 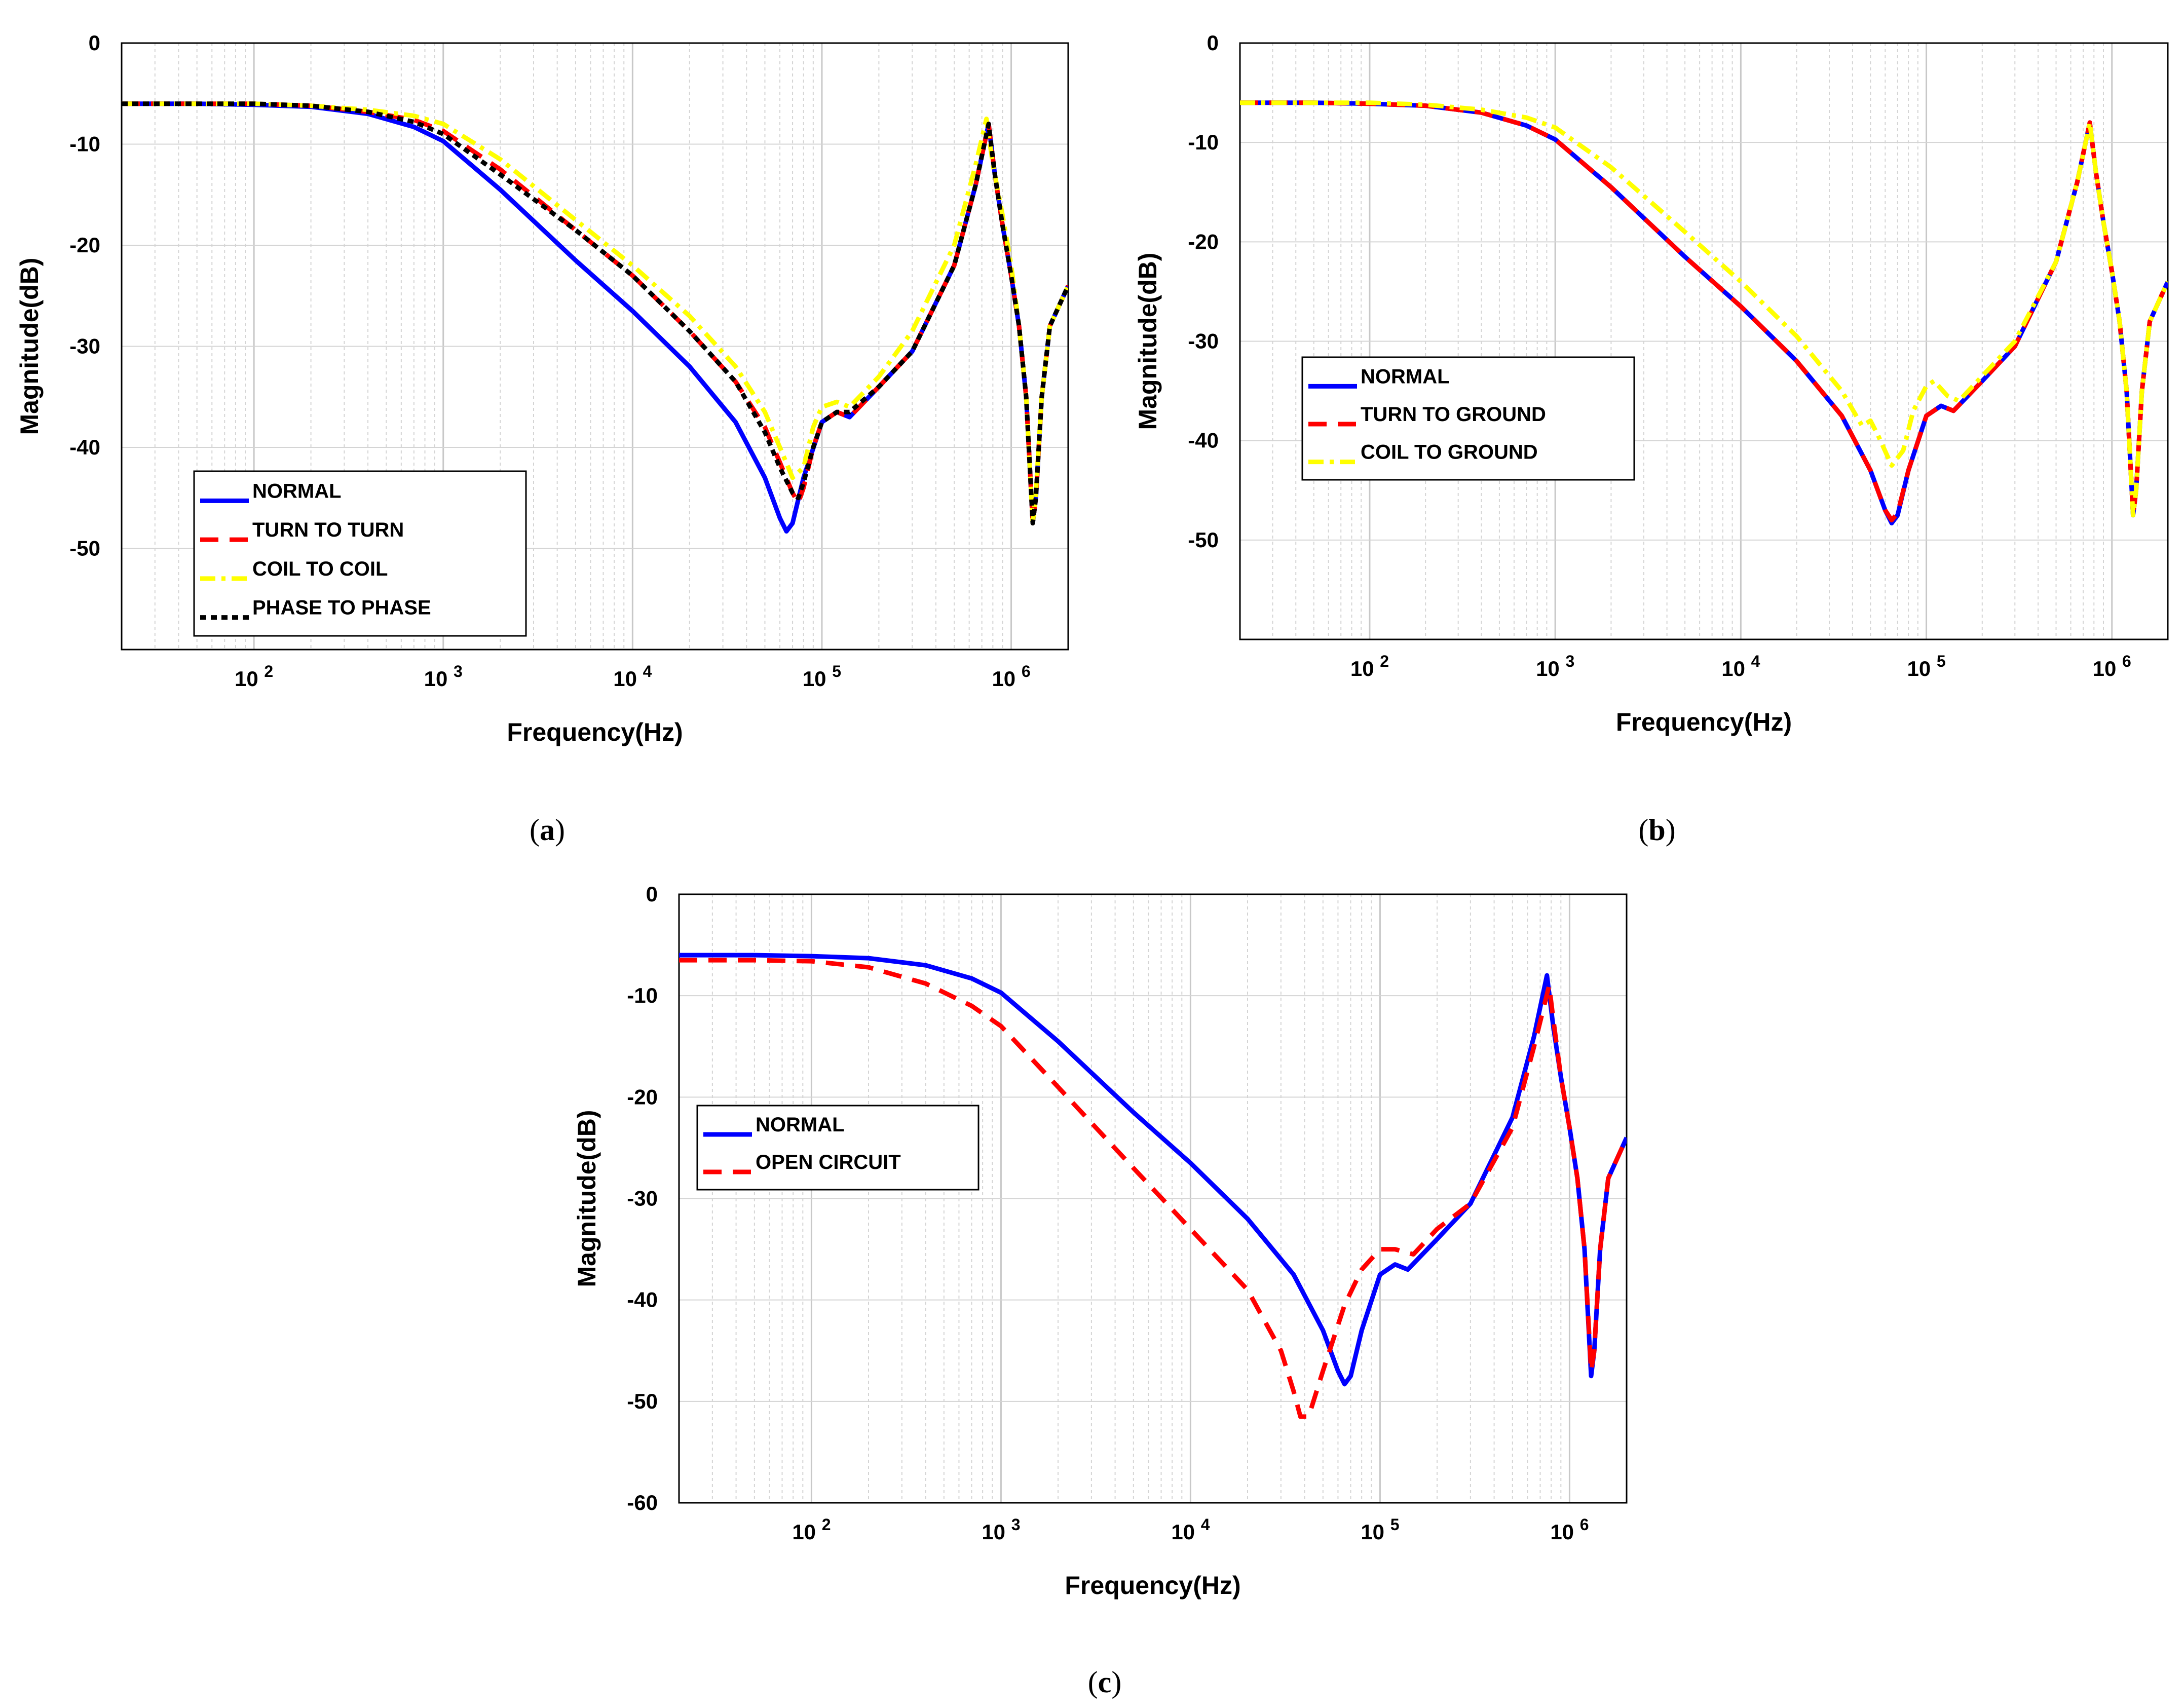 I want to click on series-line-phase-to-phase, so click(x=595, y=313).